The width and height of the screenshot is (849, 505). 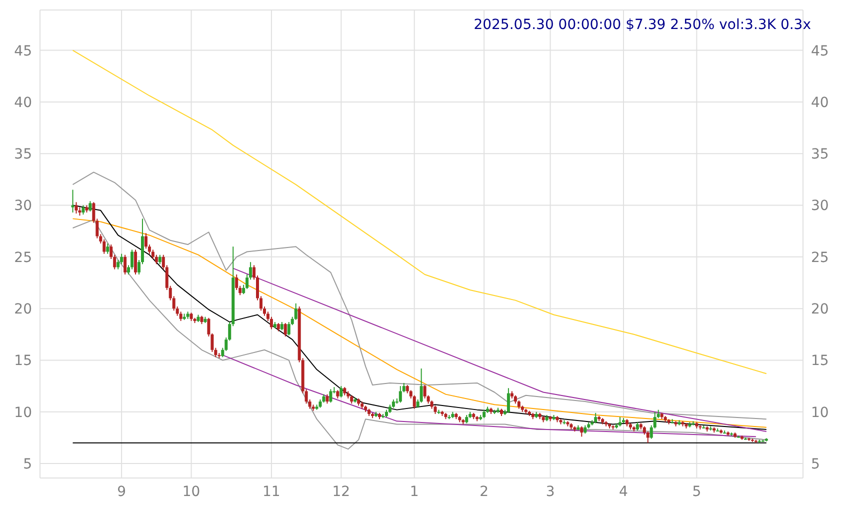 I want to click on y2-tick-label: 40, so click(x=820, y=102).